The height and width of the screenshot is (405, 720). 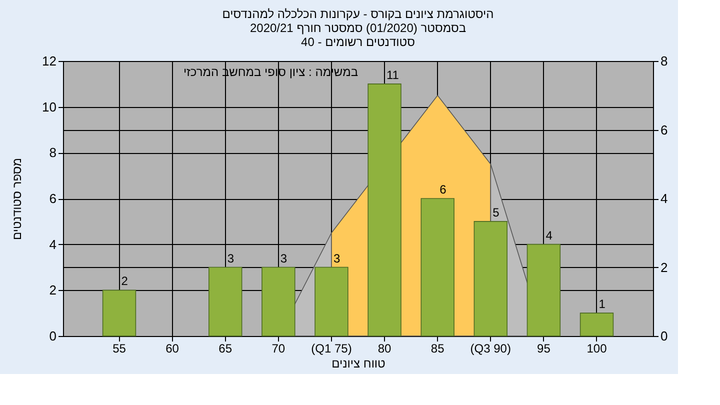 I want to click on y-tick-label: 12, so click(x=49, y=61).